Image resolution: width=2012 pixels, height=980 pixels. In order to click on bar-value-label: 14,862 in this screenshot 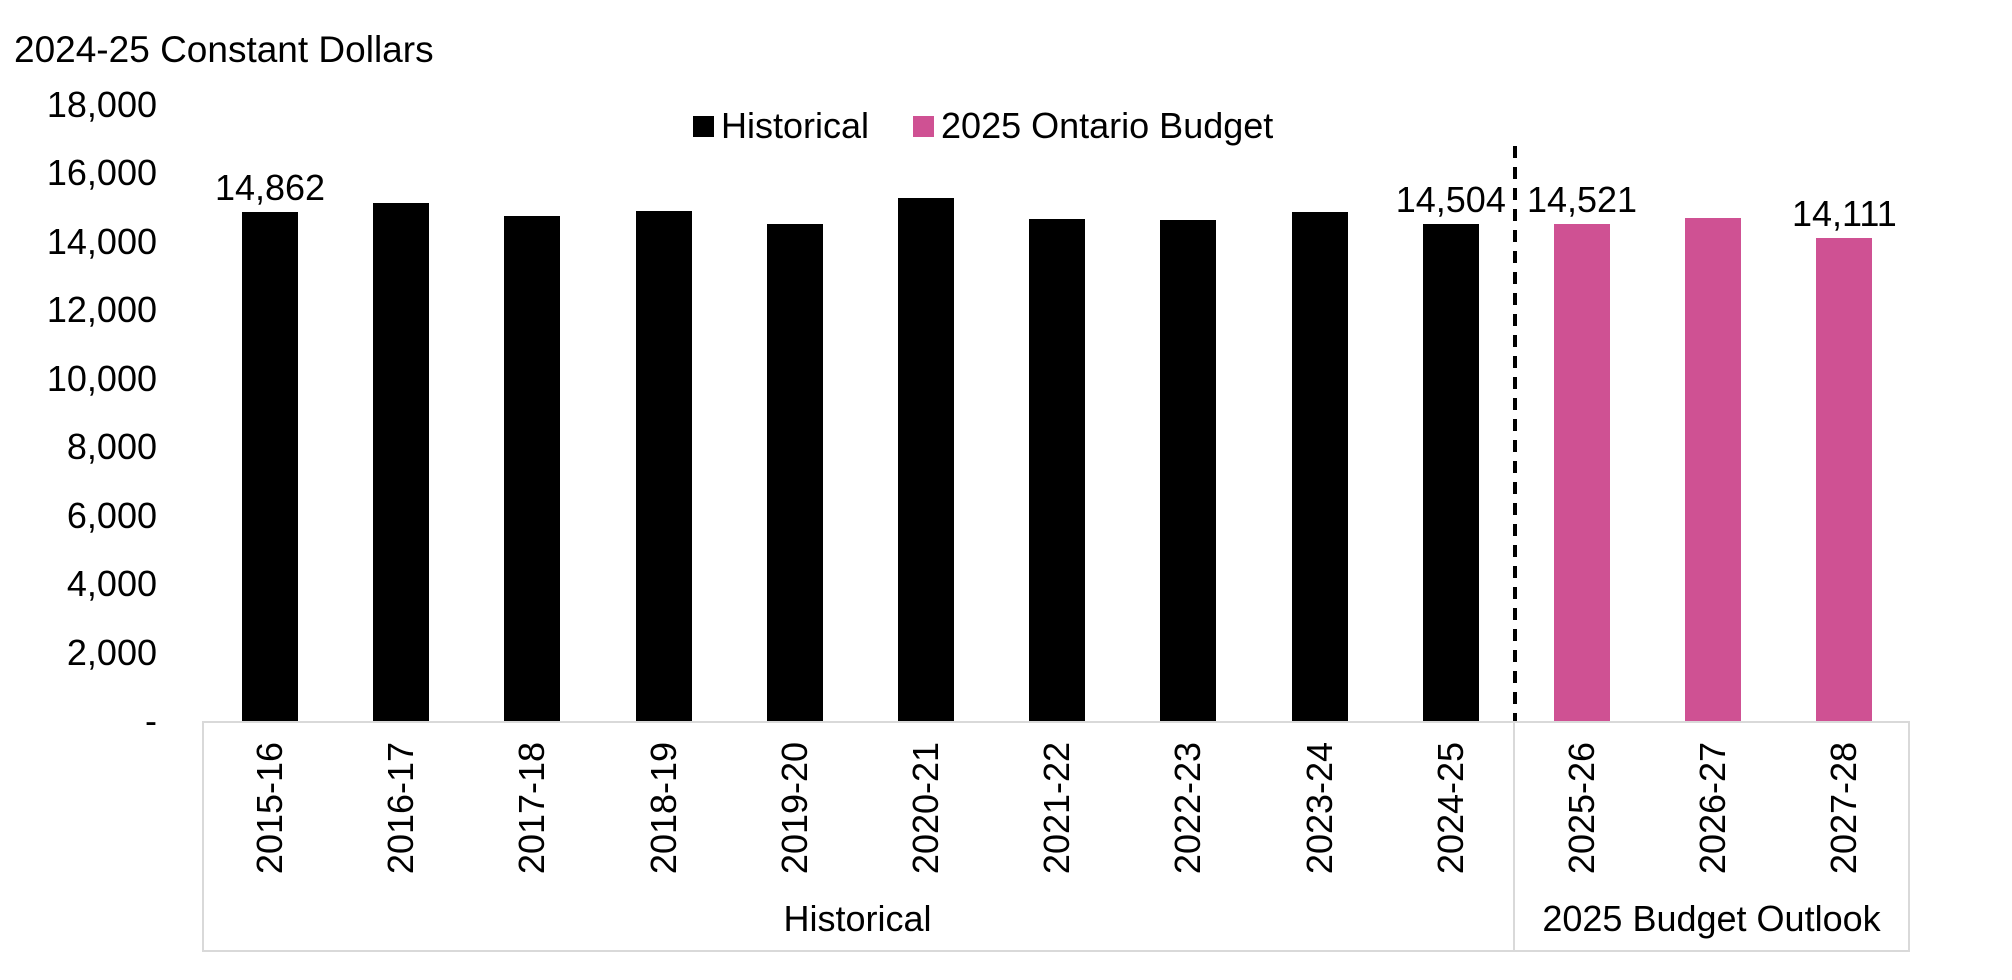, I will do `click(270, 187)`.